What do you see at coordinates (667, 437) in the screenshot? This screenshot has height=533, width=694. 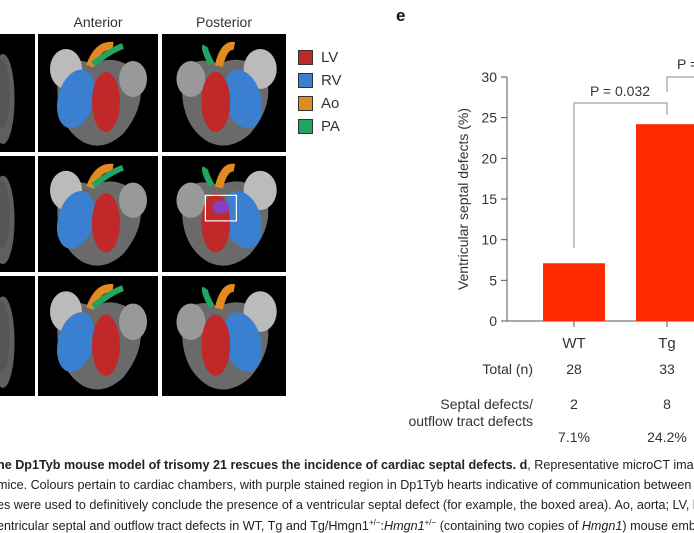 I see `tg-percent: 24.2%` at bounding box center [667, 437].